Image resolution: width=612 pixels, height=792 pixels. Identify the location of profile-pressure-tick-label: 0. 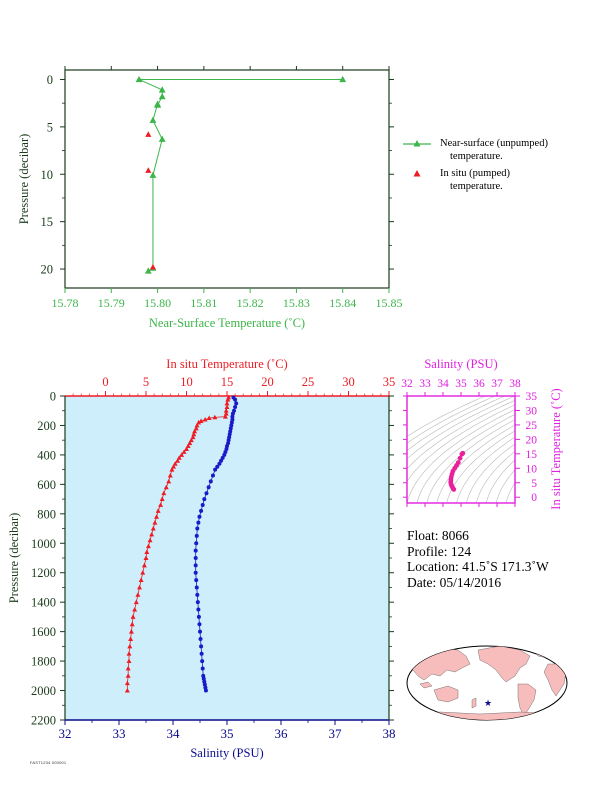
(53, 397).